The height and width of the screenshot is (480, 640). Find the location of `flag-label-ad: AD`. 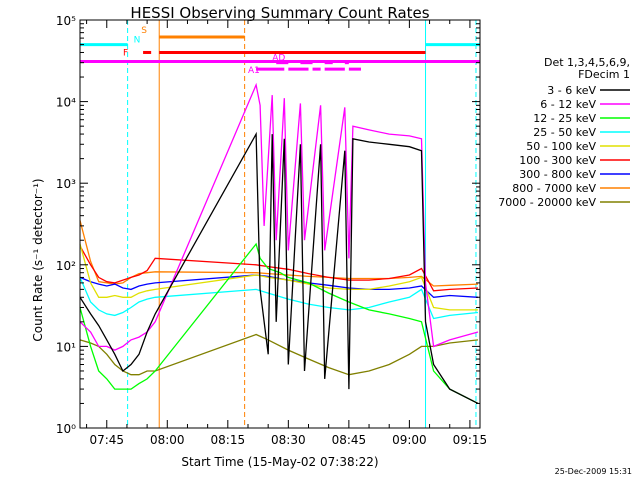

flag-label-ad: AD is located at coordinates (278, 59).